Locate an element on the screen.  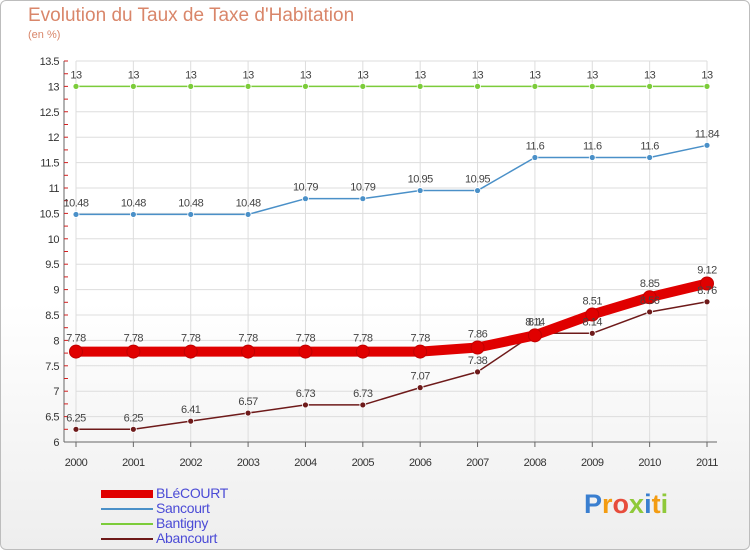
x-tick-label: 2005 is located at coordinates (363, 463).